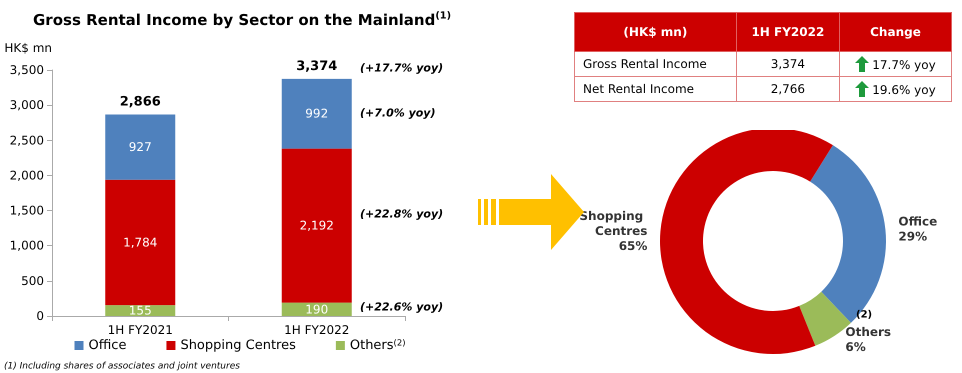  What do you see at coordinates (27, 245) in the screenshot?
I see `y-tick-label: 1,000` at bounding box center [27, 245].